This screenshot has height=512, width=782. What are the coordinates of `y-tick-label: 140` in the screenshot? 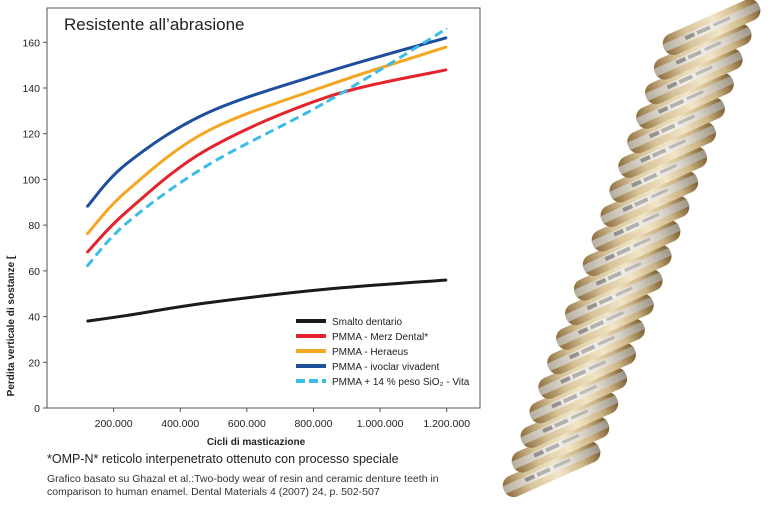 It's located at (31, 89).